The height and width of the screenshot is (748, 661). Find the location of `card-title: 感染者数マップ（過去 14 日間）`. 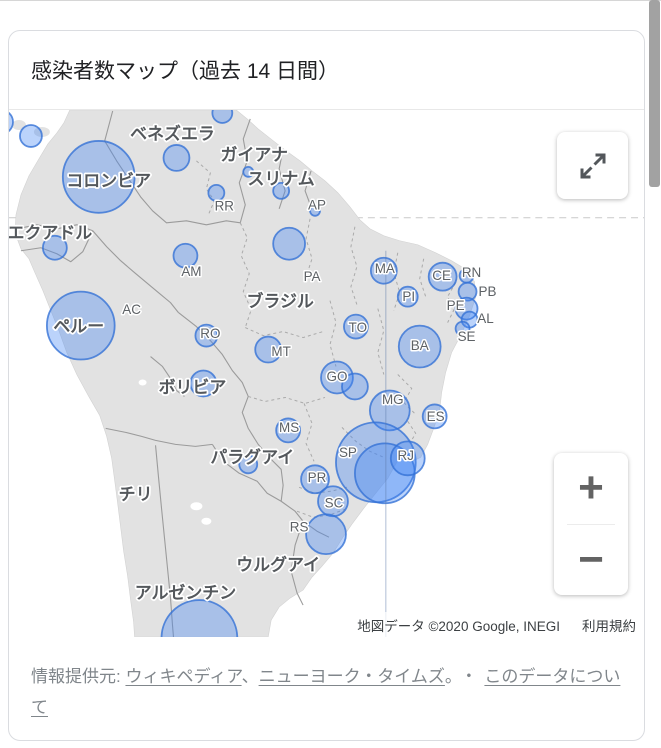

card-title: 感染者数マップ（過去 14 日間） is located at coordinates (185, 71).